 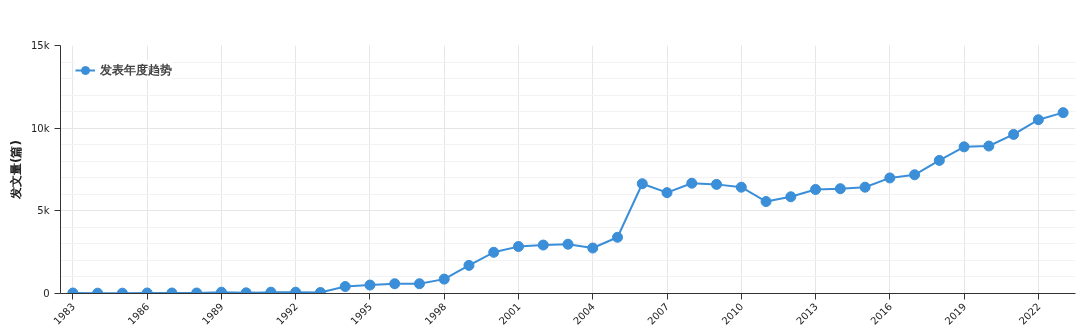 What do you see at coordinates (43, 211) in the screenshot?
I see `y-tick-label: 5k` at bounding box center [43, 211].